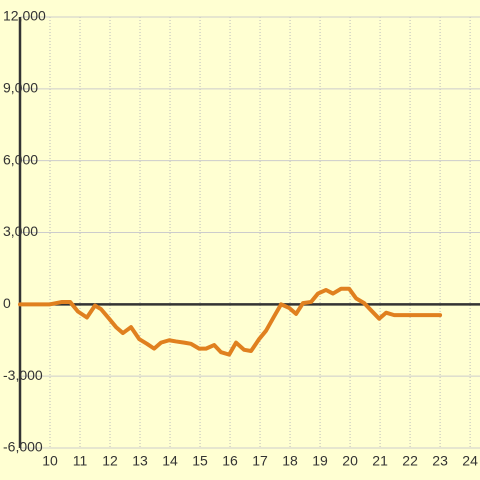 The image size is (480, 480). What do you see at coordinates (23, 447) in the screenshot?
I see `y-tick-label: -6,000` at bounding box center [23, 447].